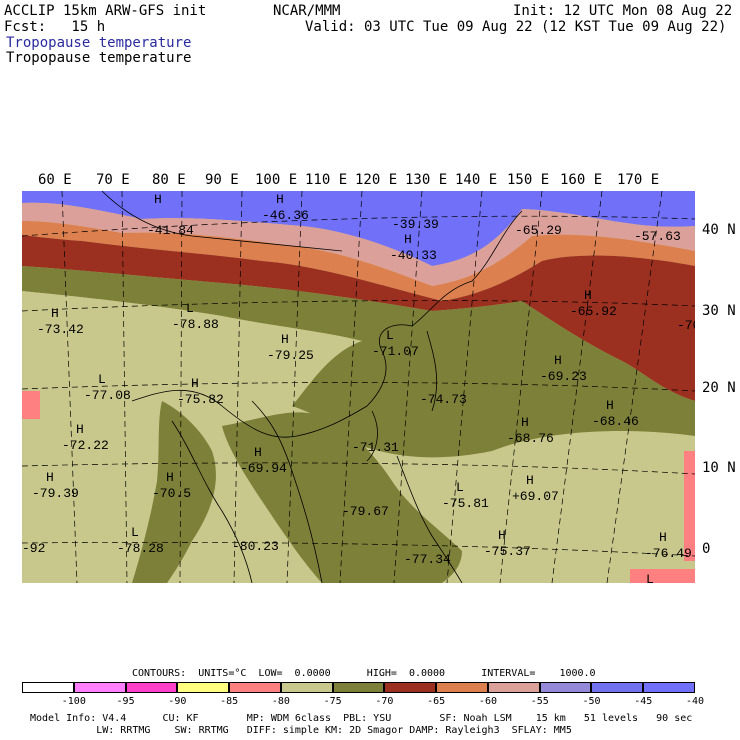  I want to click on extremum-value: -72.22, so click(85, 445).